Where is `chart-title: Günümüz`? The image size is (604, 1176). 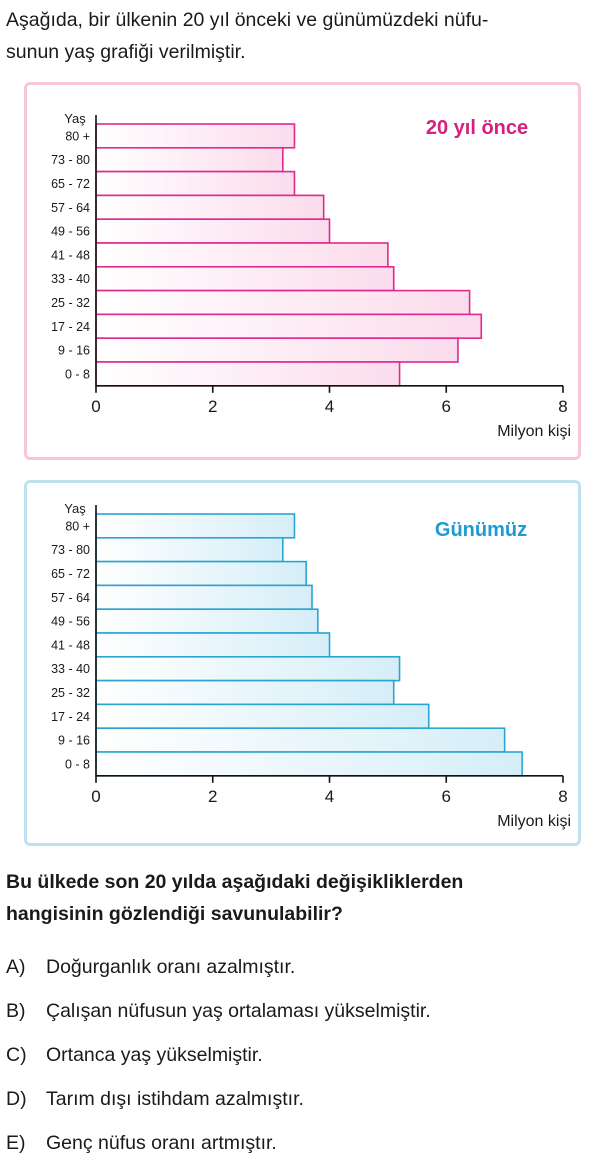
chart-title: Günümüz is located at coordinates (481, 530).